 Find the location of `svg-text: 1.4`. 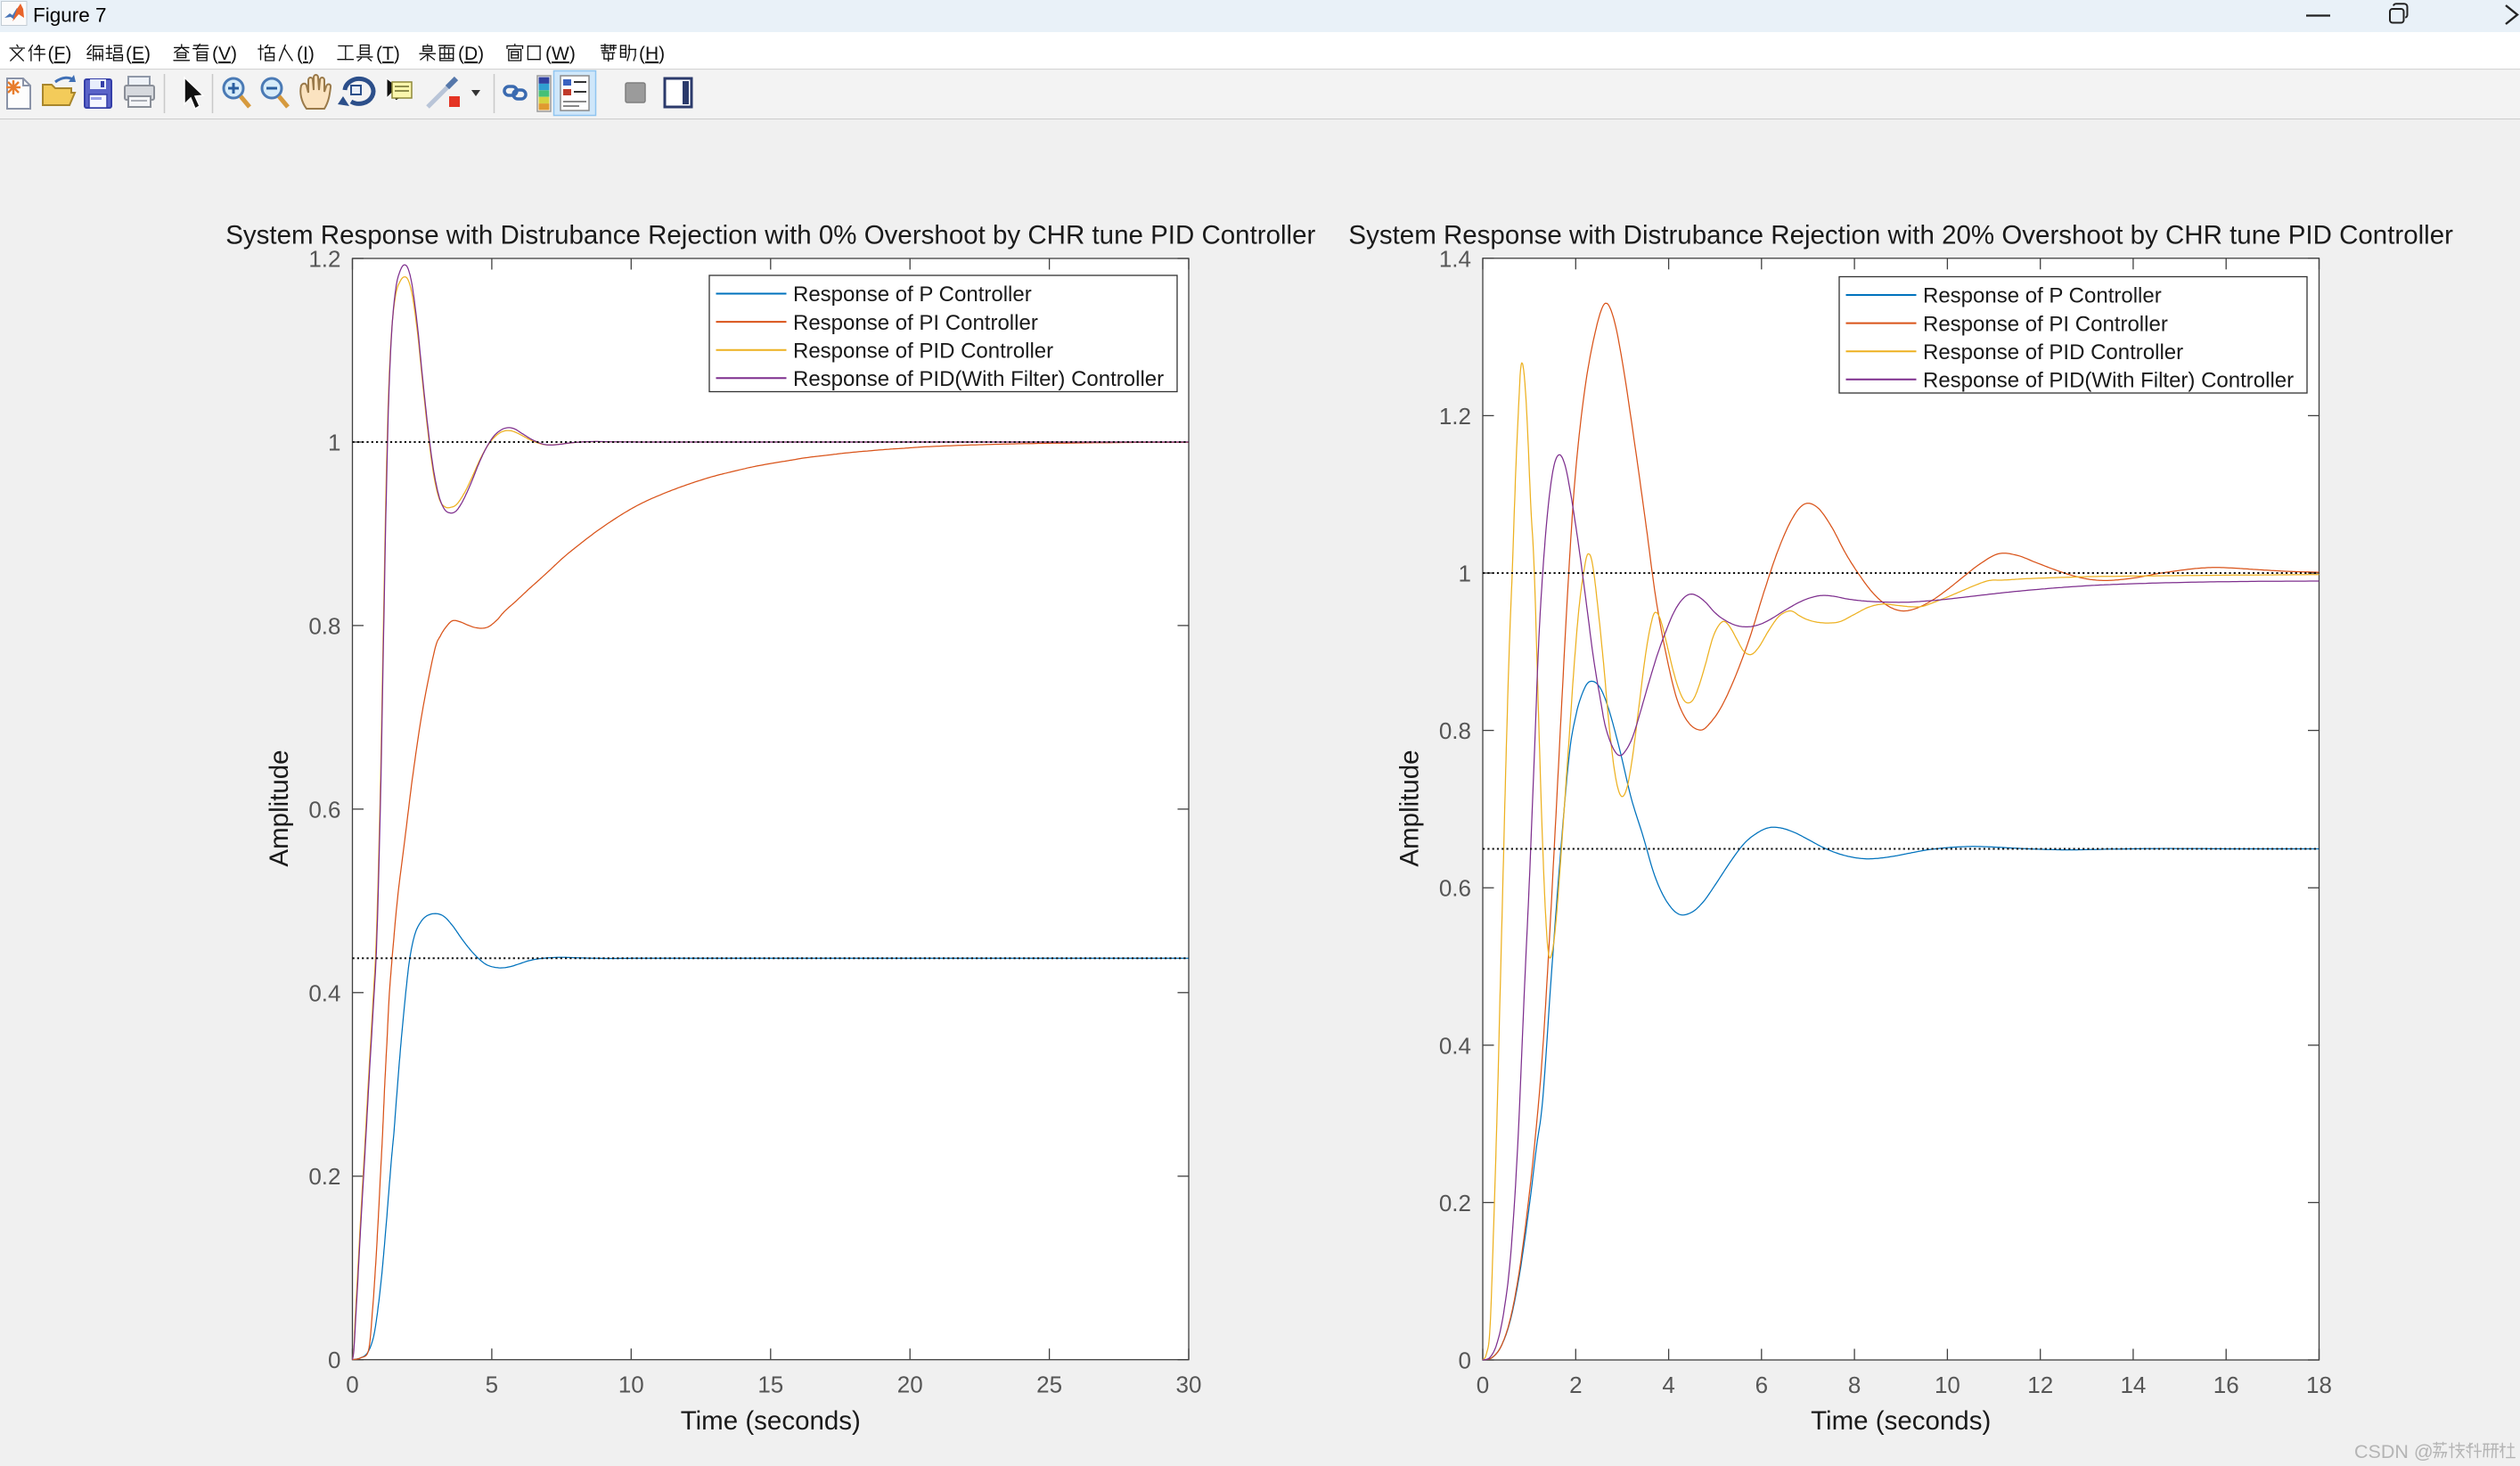

svg-text: 1.4 is located at coordinates (1455, 258).